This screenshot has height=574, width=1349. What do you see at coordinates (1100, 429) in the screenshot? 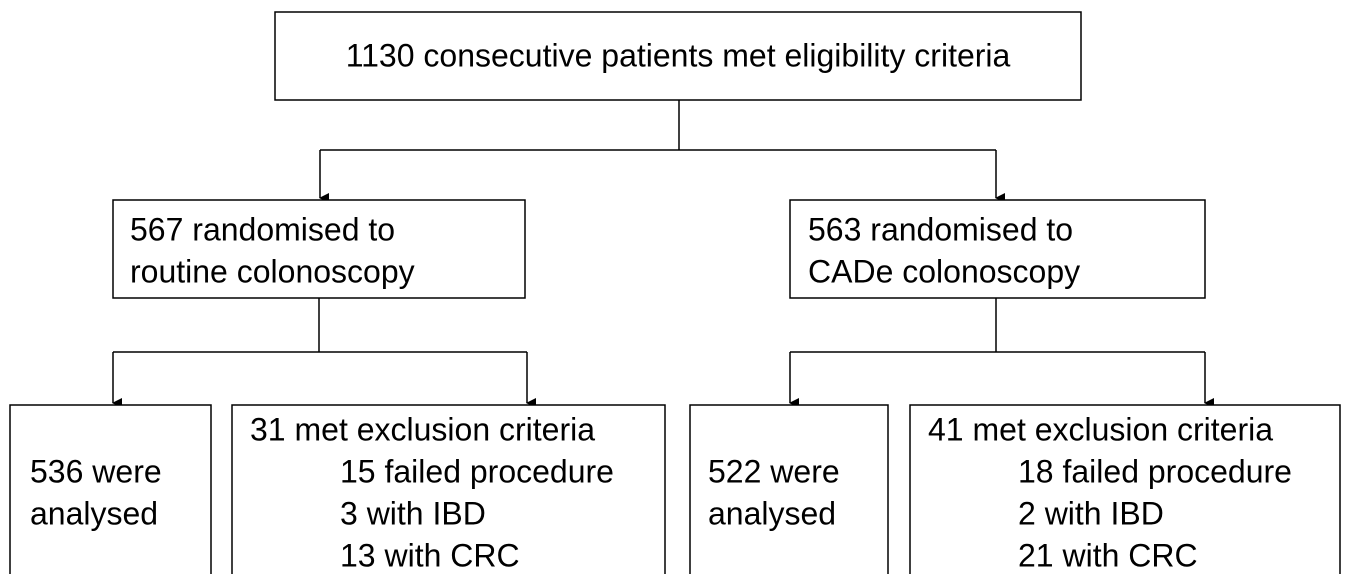
I see `node-label: 41 met exclusion criteria` at bounding box center [1100, 429].